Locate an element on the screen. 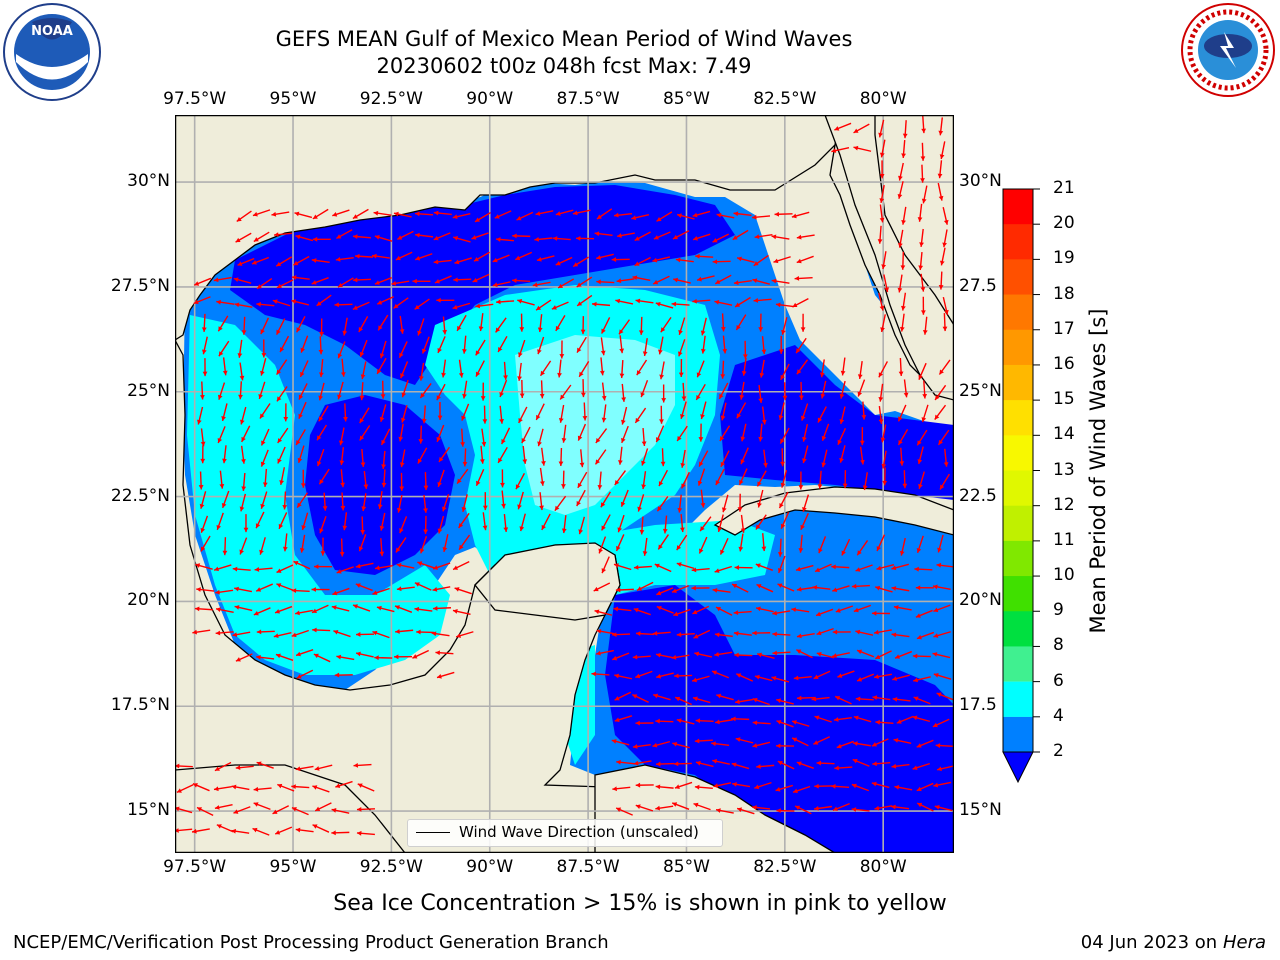 This screenshot has height=960, width=1280. lat-tick-label-left: 25°N is located at coordinates (148, 390).